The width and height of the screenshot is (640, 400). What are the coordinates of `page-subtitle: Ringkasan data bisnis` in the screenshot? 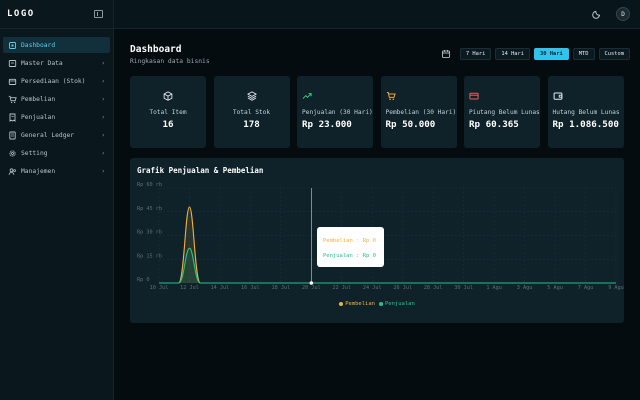 It's located at (170, 61).